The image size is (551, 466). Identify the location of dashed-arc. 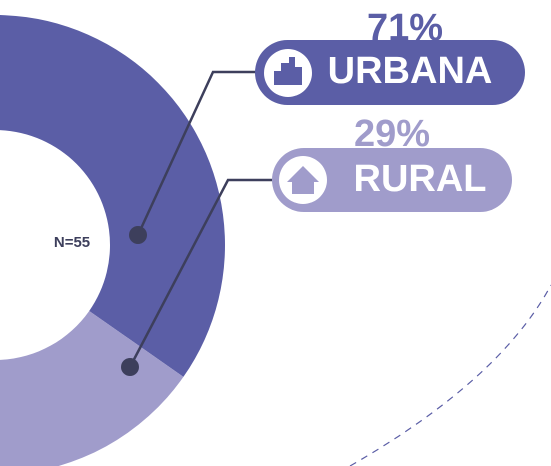
(450, 375).